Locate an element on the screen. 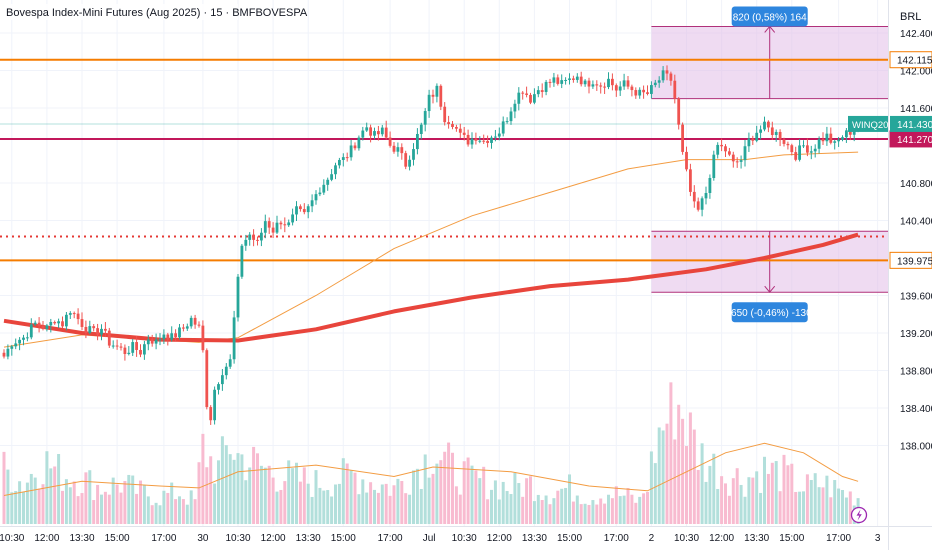 The image size is (932, 555). currency-label: BRL is located at coordinates (910, 17).